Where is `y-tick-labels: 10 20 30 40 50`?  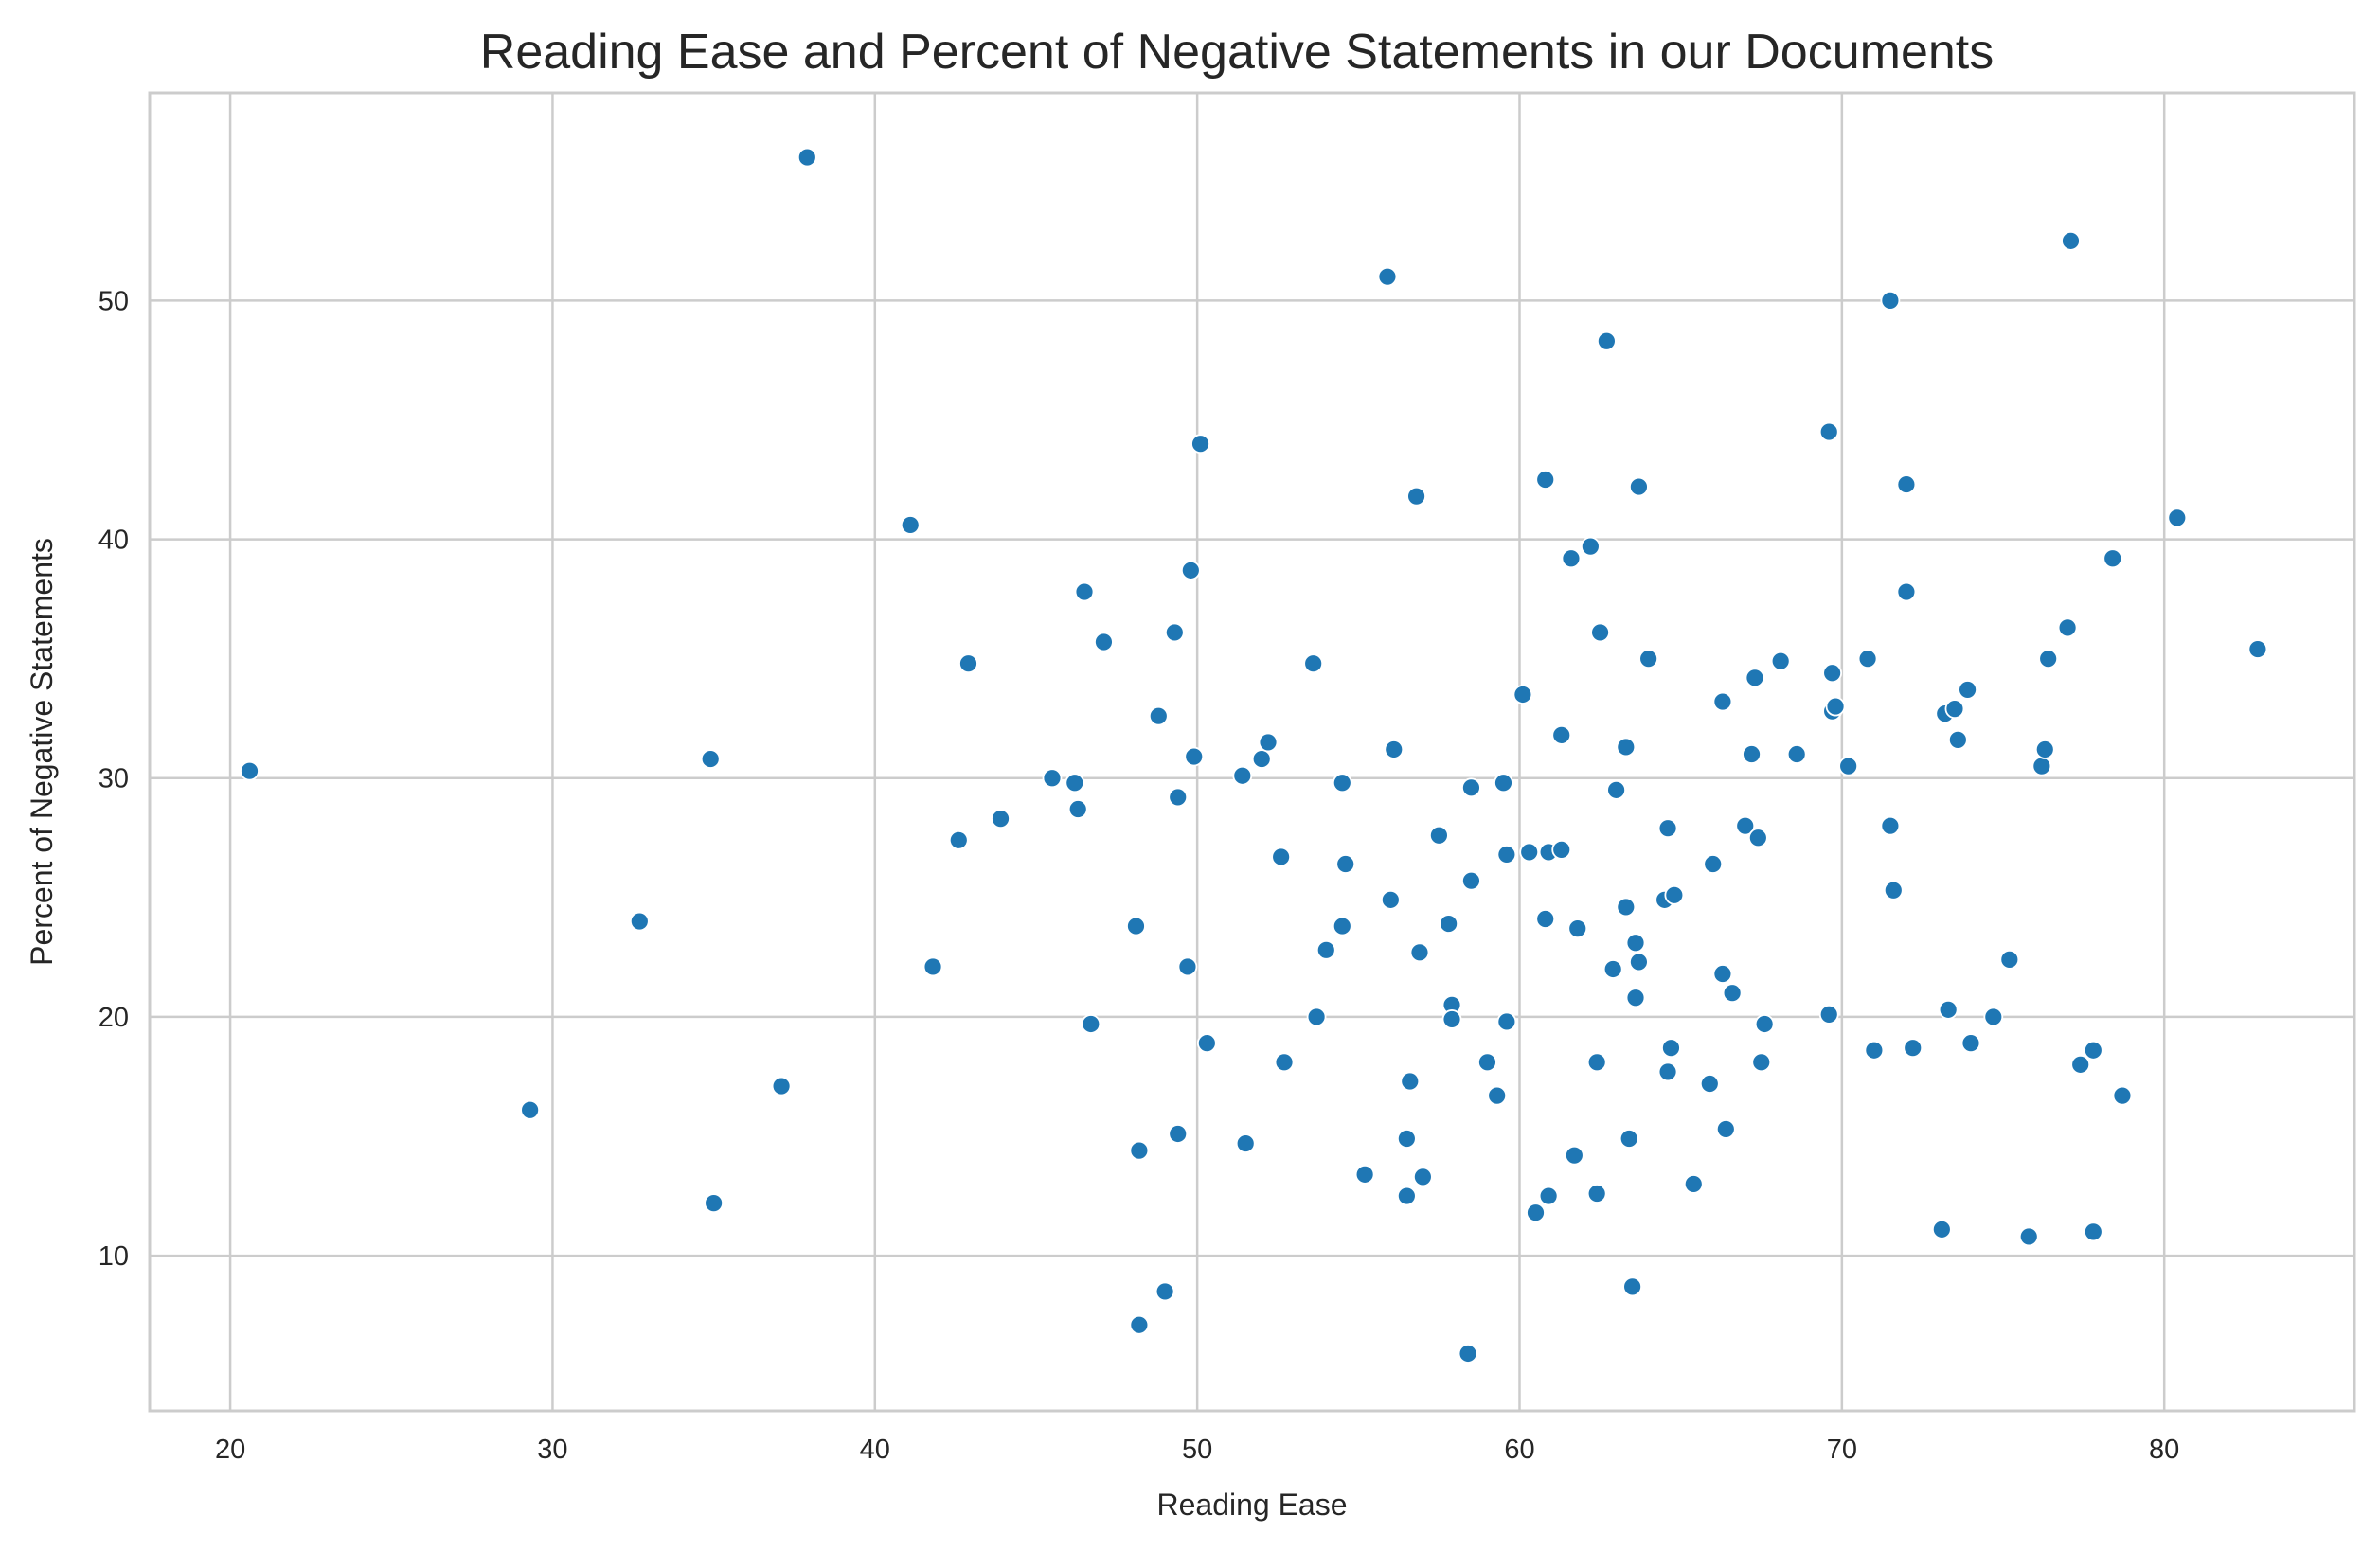
y-tick-labels: 10 20 30 40 50 is located at coordinates (113, 779).